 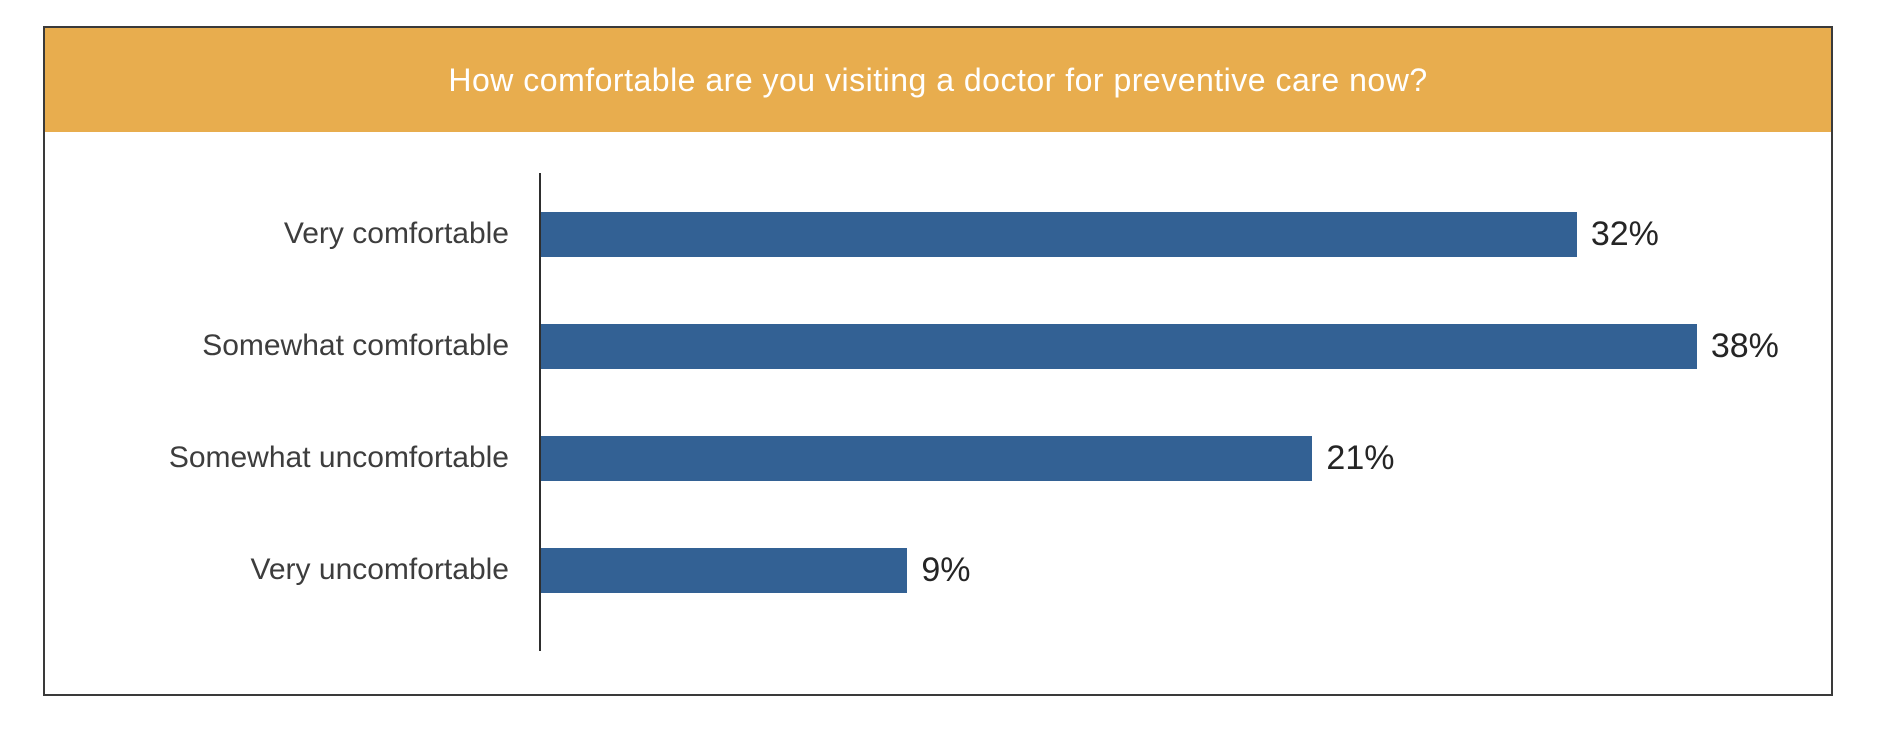 What do you see at coordinates (379, 569) in the screenshot?
I see `category-label: Very uncomfortable` at bounding box center [379, 569].